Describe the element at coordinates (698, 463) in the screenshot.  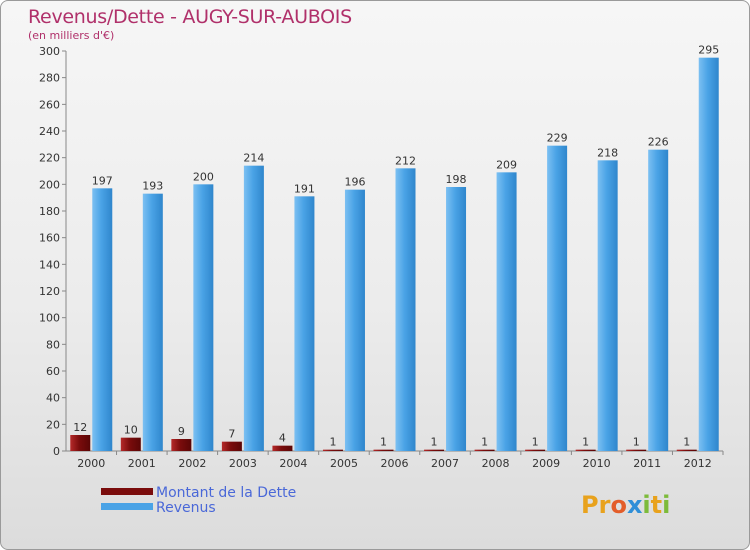
I see `x-tick-label: 2012` at that location.